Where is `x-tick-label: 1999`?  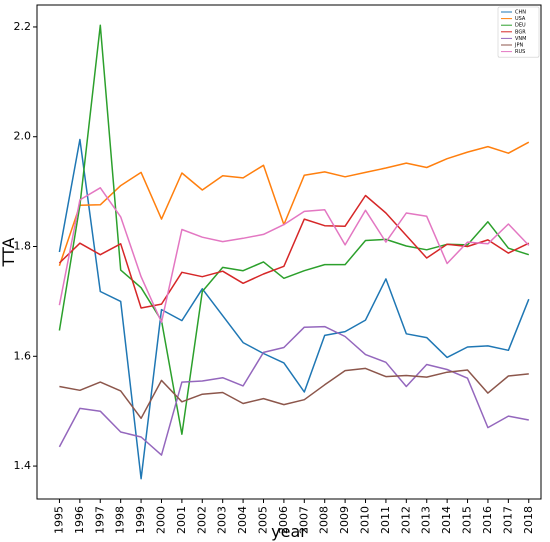
x-tick-label: 1999 is located at coordinates (140, 520).